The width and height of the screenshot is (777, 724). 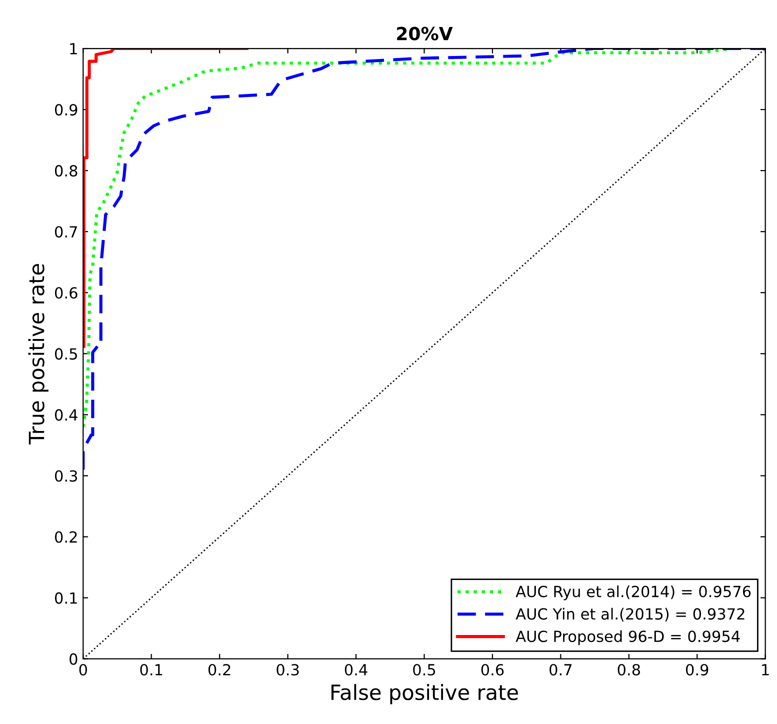 I want to click on legend-label: AUC Ryu et al.(2014) = 0.9576, so click(x=633, y=592).